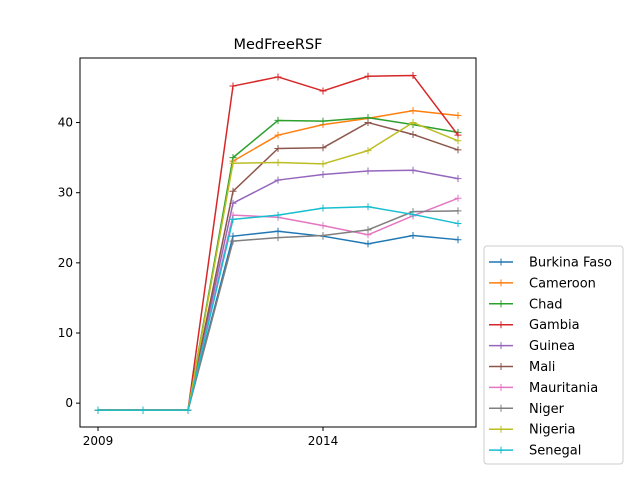 The height and width of the screenshot is (480, 640). What do you see at coordinates (527, 409) in the screenshot?
I see `legend-item: Niger` at bounding box center [527, 409].